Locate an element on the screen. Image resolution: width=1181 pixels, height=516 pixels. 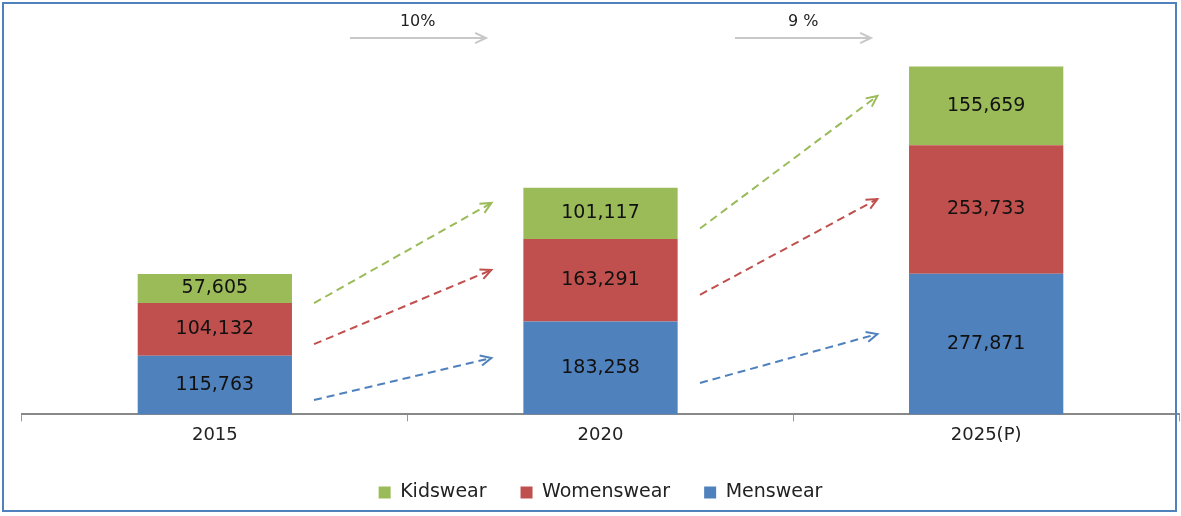
data-label: 104,132 is located at coordinates (215, 327).